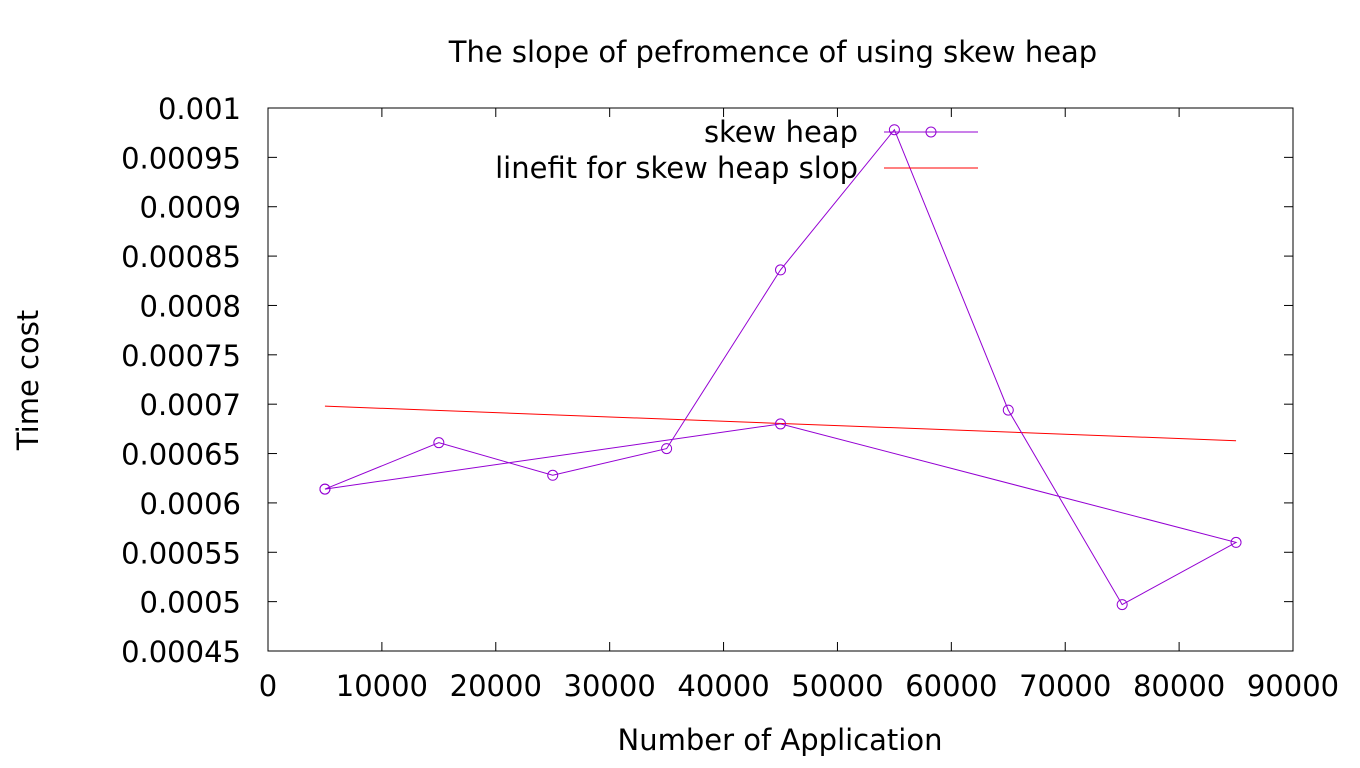 The width and height of the screenshot is (1360, 768). What do you see at coordinates (190, 306) in the screenshot?
I see `y-tick-label: 0.0008` at bounding box center [190, 306].